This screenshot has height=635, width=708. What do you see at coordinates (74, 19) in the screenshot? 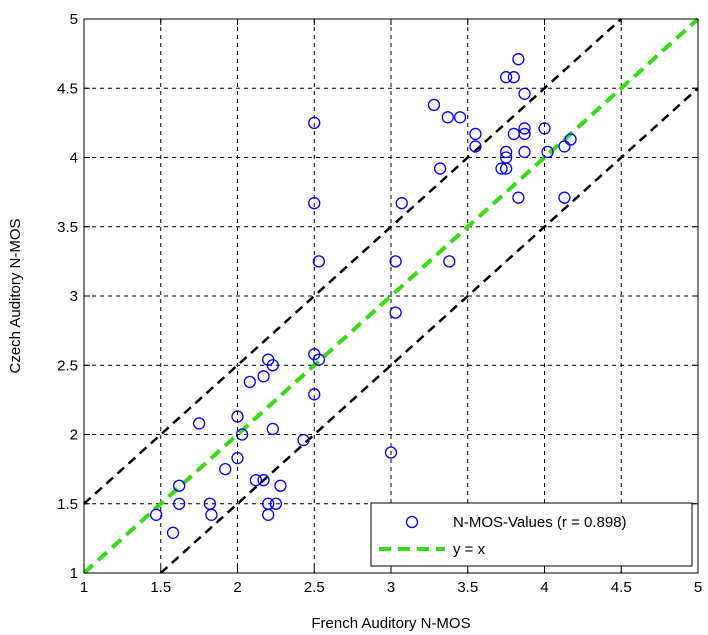
I see `y-tick-label: 5` at bounding box center [74, 19].